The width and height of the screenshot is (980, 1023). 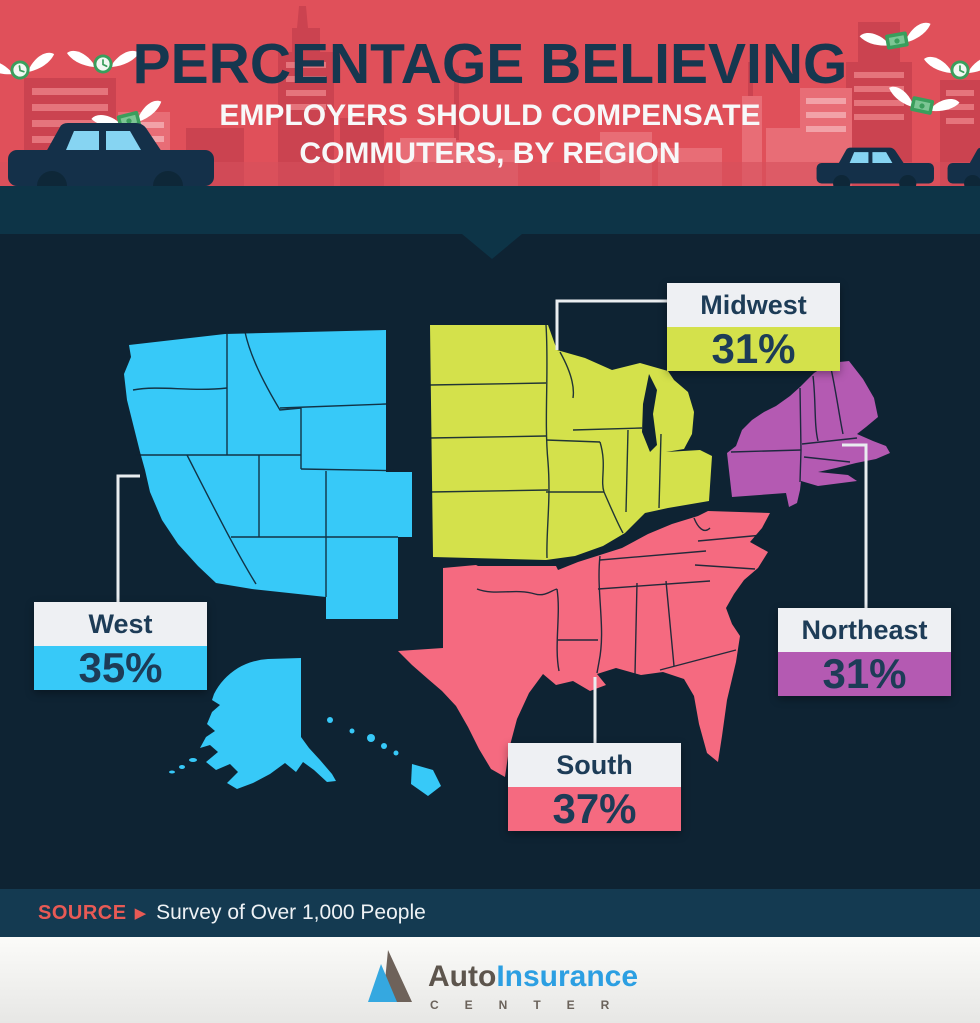 I want to click on region-label-northeast: Northeast 31%, so click(x=864, y=652).